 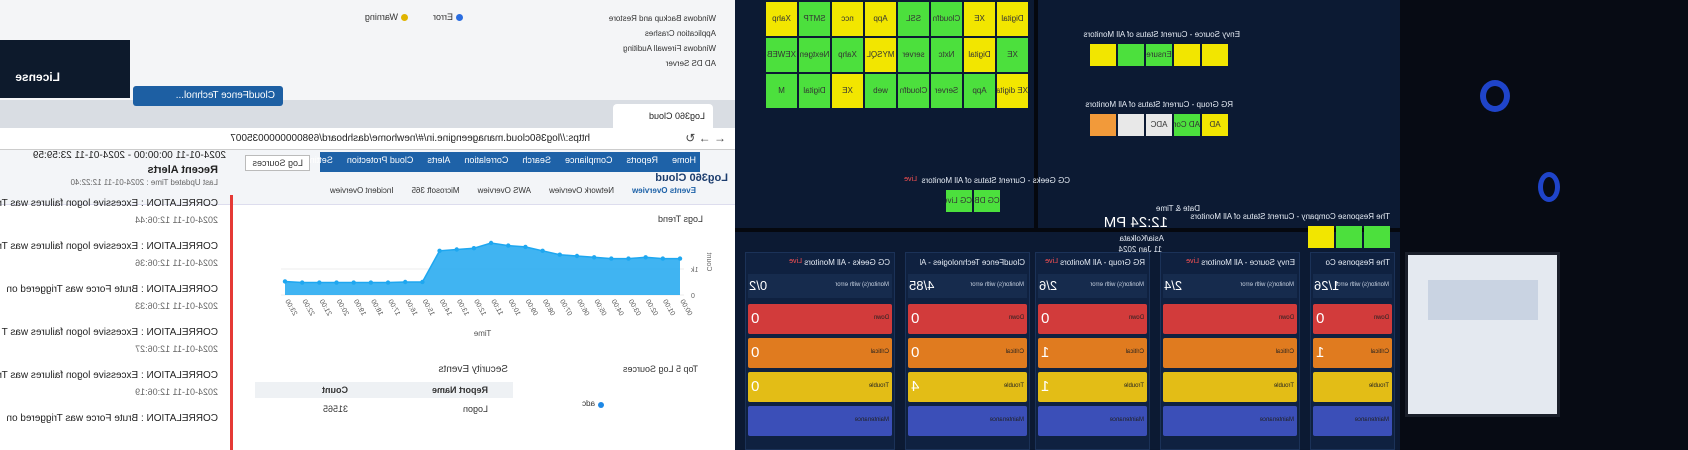 What do you see at coordinates (1230, 319) in the screenshot?
I see `status-row` at bounding box center [1230, 319].